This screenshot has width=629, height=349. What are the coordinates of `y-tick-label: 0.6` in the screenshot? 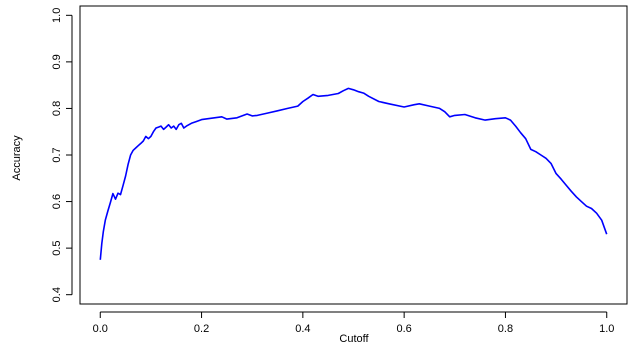 It's located at (57, 201).